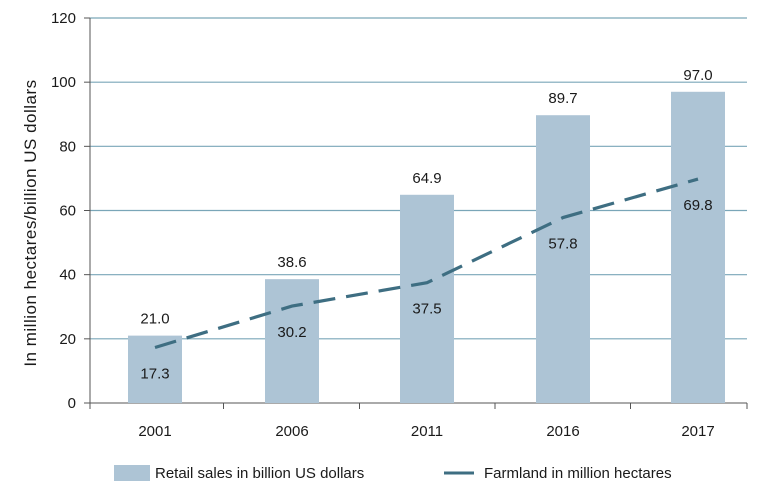 The image size is (759, 487). I want to click on line-value-label: 37.5, so click(426, 309).